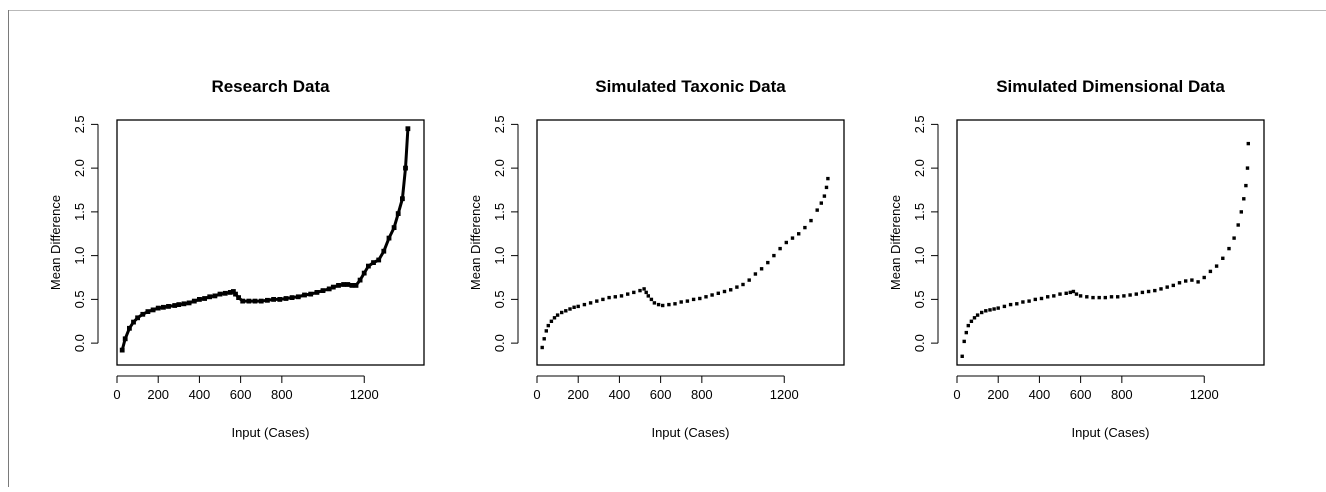 The width and height of the screenshot is (1326, 492). What do you see at coordinates (1110, 86) in the screenshot?
I see `chart-title: Simulated Dimensional Data` at bounding box center [1110, 86].